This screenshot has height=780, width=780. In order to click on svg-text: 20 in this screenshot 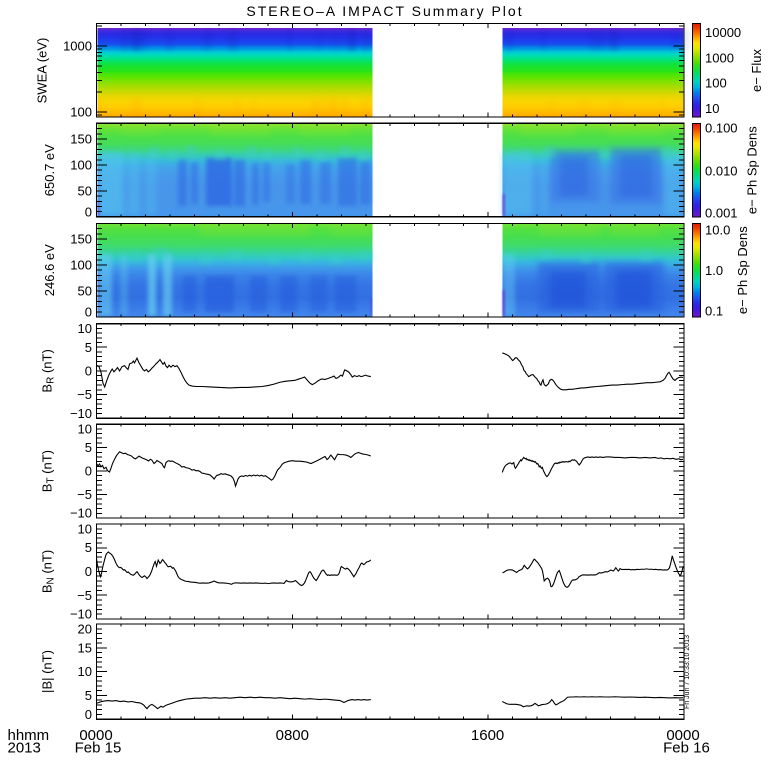, I will do `click(85, 628)`.